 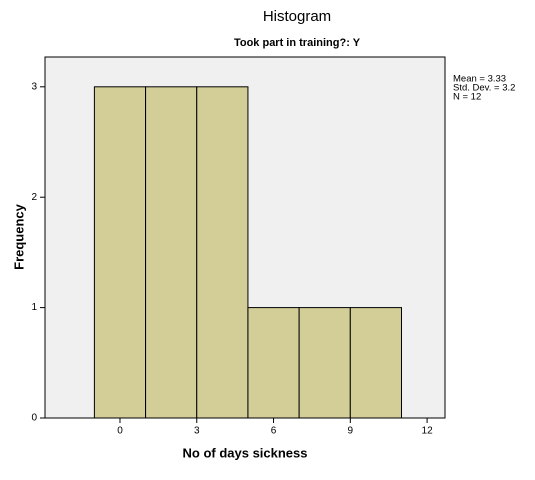 I want to click on x-tick-label: 0, so click(x=120, y=431).